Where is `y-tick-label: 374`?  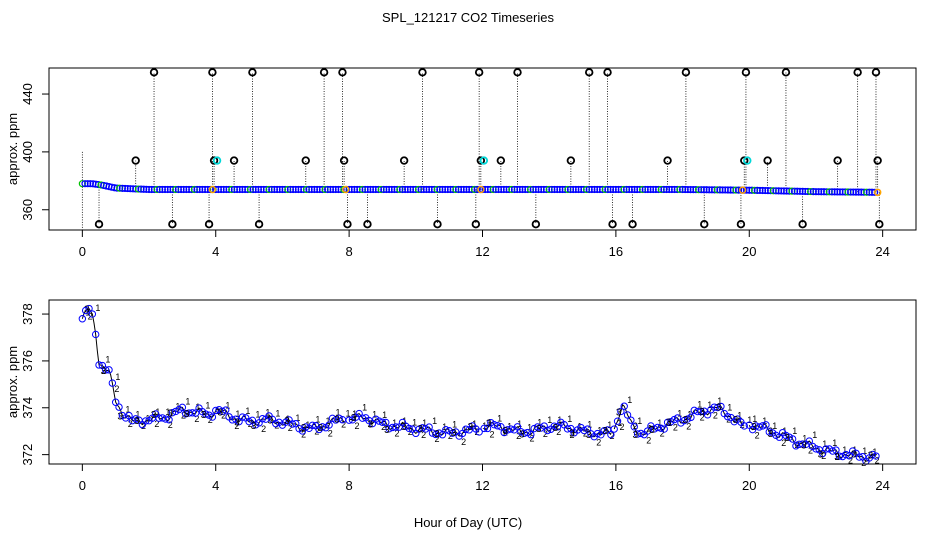
y-tick-label: 374 is located at coordinates (27, 408).